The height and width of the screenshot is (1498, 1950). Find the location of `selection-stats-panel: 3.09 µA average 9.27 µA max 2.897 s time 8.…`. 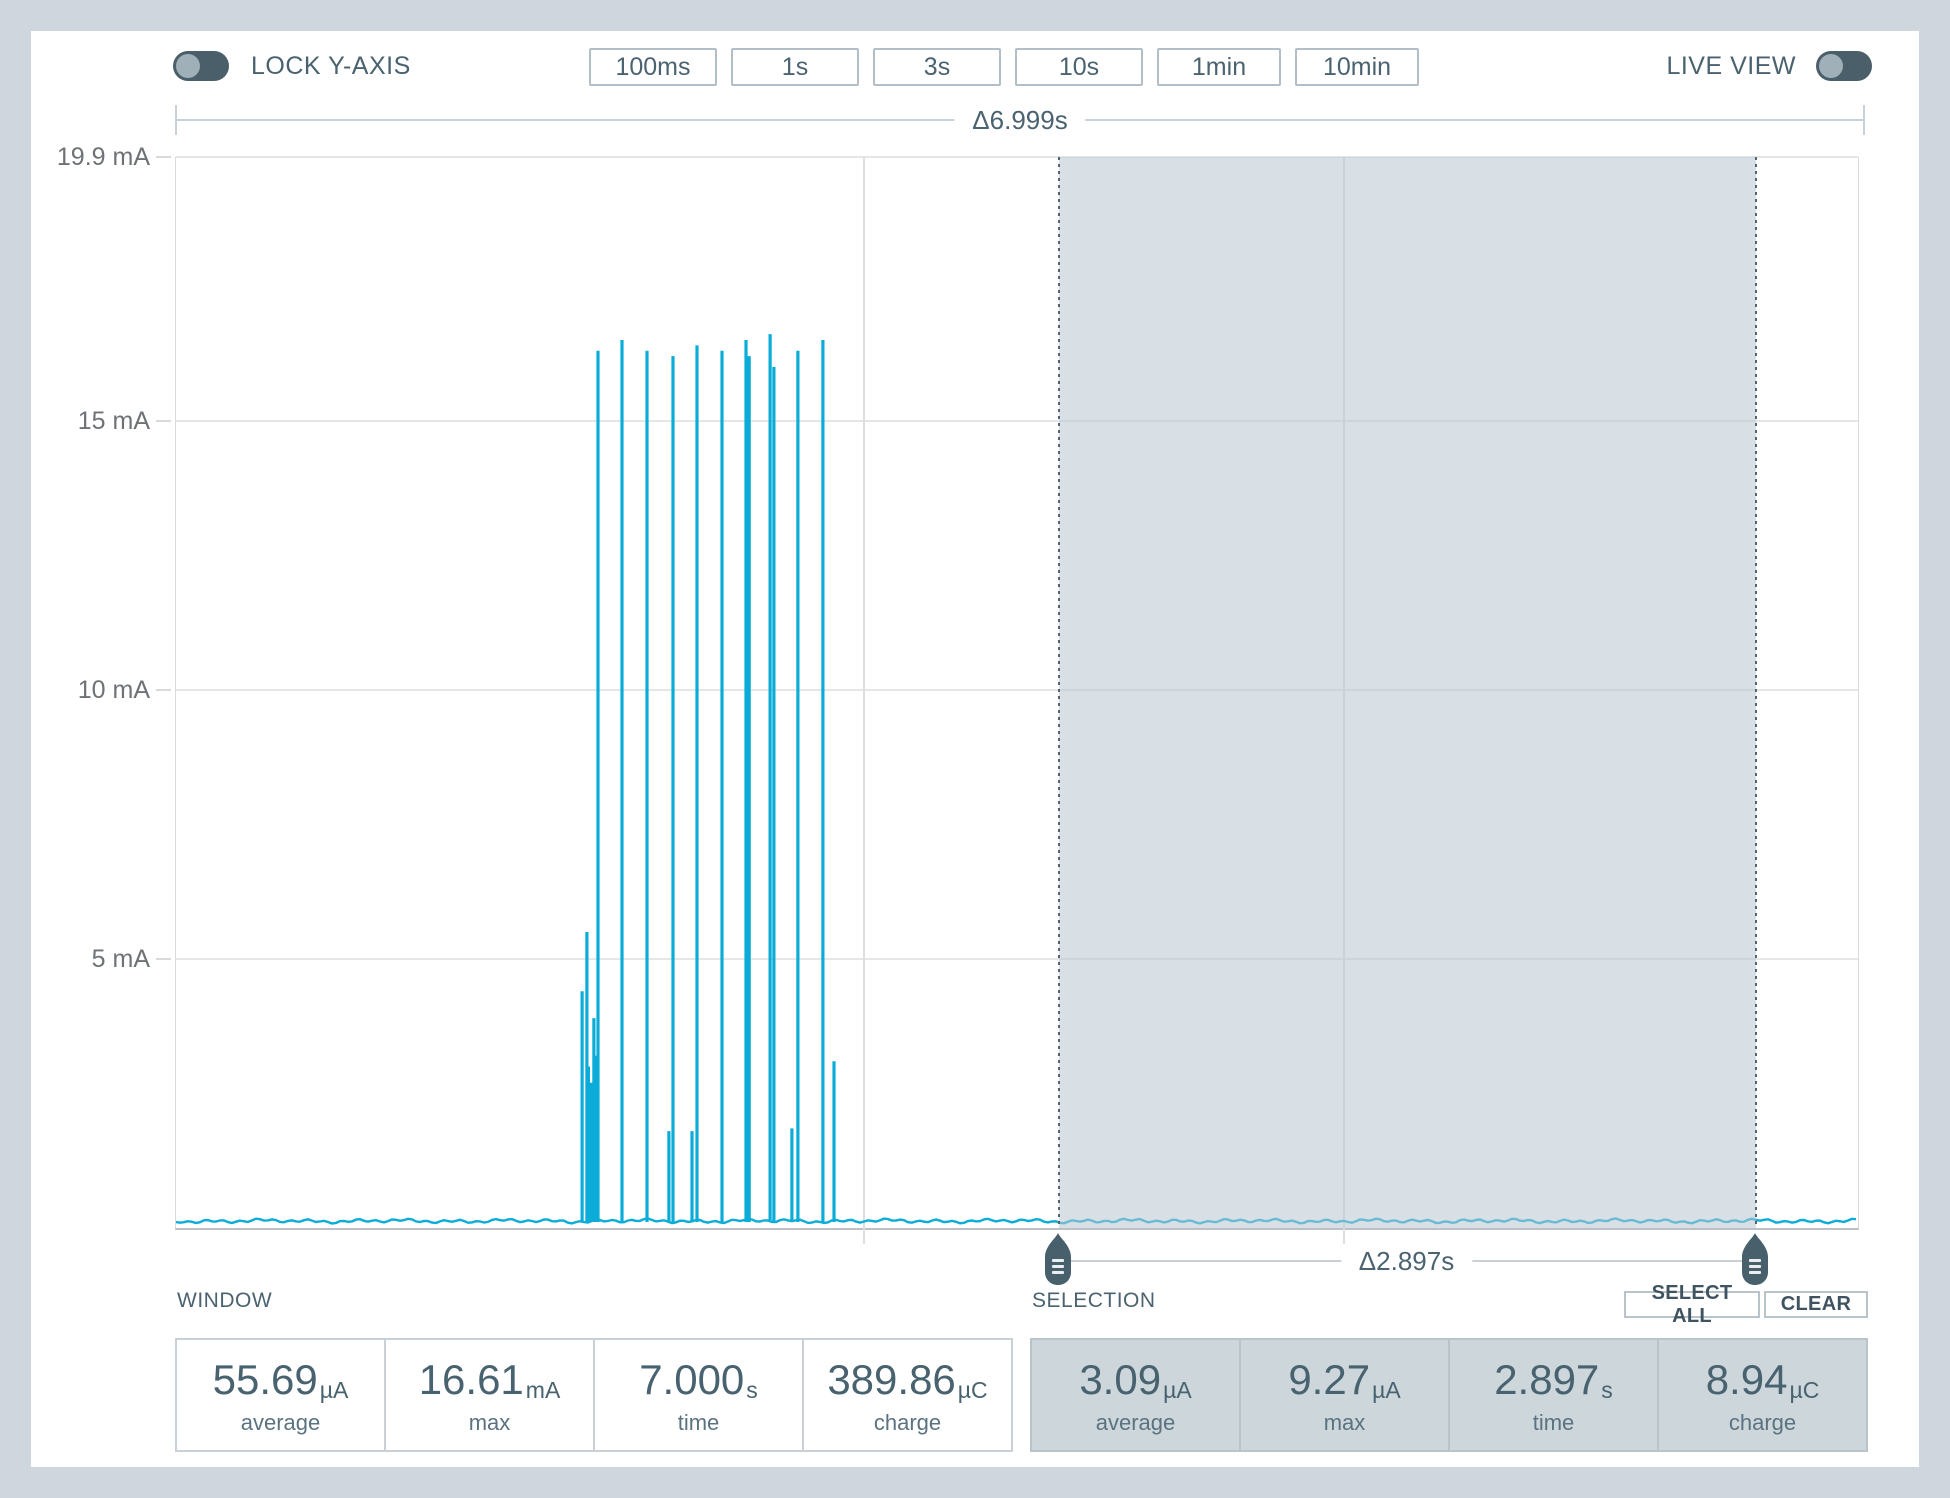

selection-stats-panel: 3.09 µA average 9.27 µA max 2.897 s time 8.… is located at coordinates (1449, 1395).